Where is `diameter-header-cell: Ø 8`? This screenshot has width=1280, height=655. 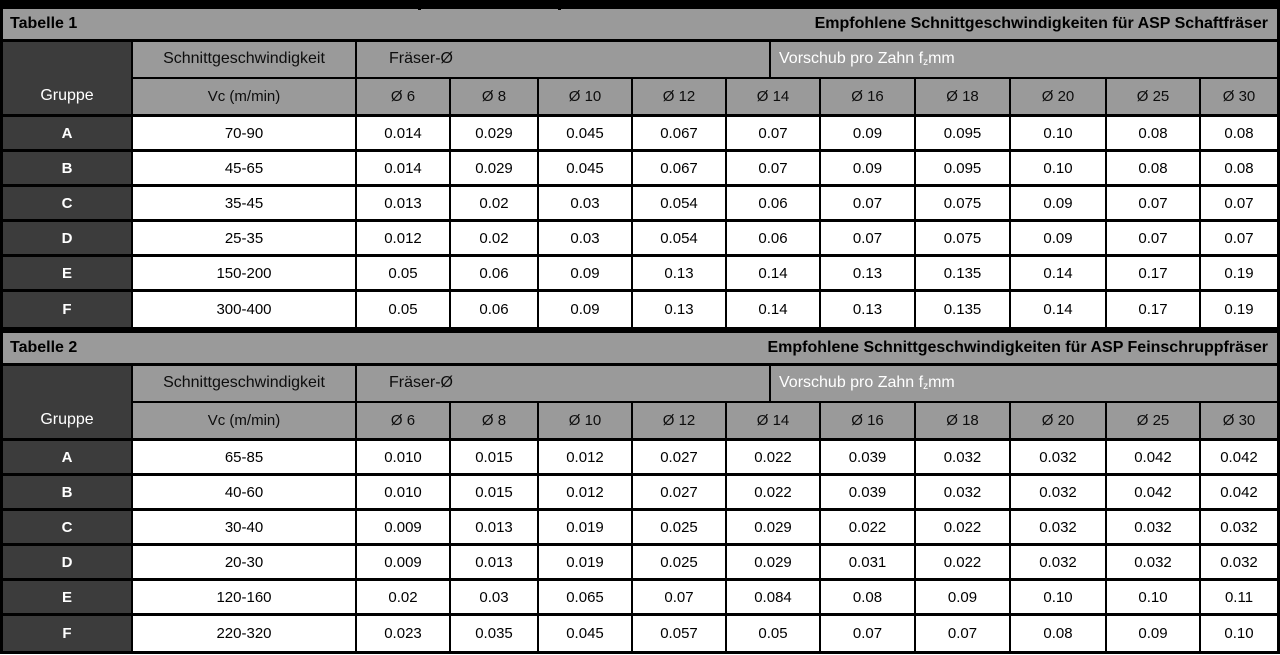 diameter-header-cell: Ø 8 is located at coordinates (495, 420).